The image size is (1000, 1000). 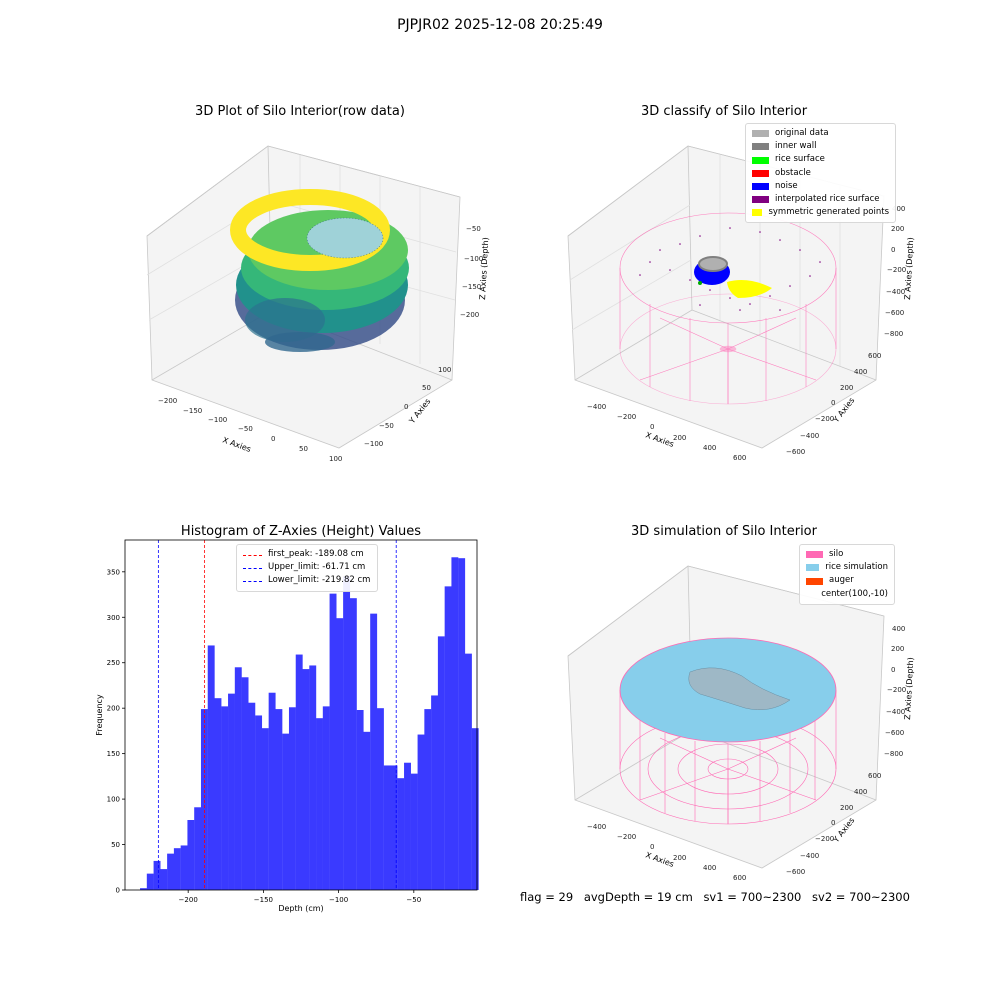 What do you see at coordinates (652, 847) in the screenshot?
I see `p4-xtick-2: 0` at bounding box center [652, 847].